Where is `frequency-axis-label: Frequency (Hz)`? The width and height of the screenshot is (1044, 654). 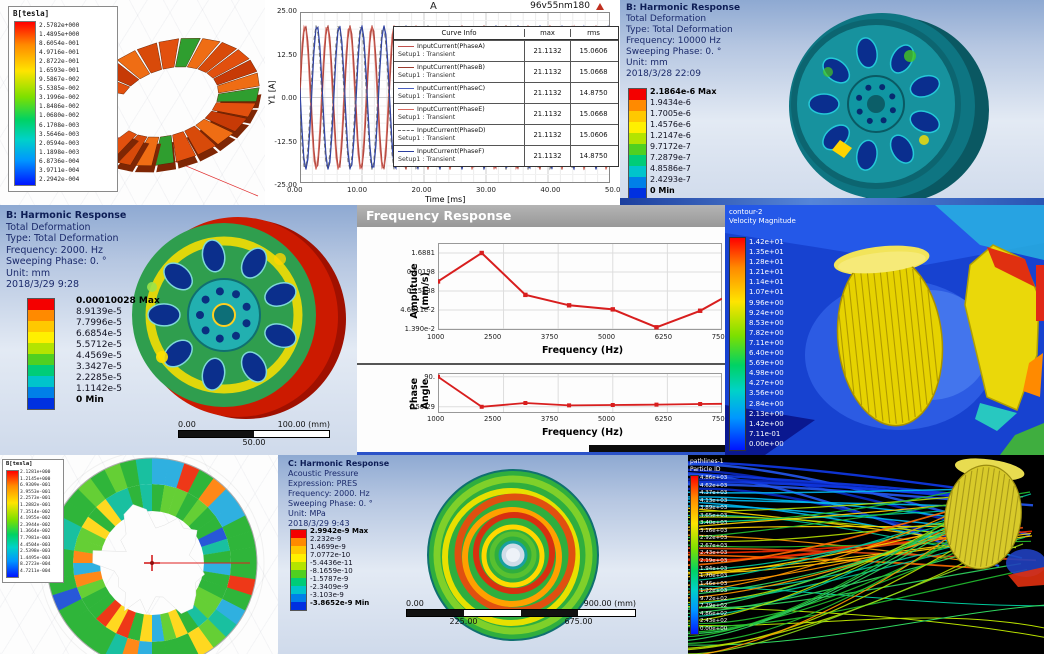
frequency-axis-label: Frequency (Hz) is located at coordinates (583, 350).